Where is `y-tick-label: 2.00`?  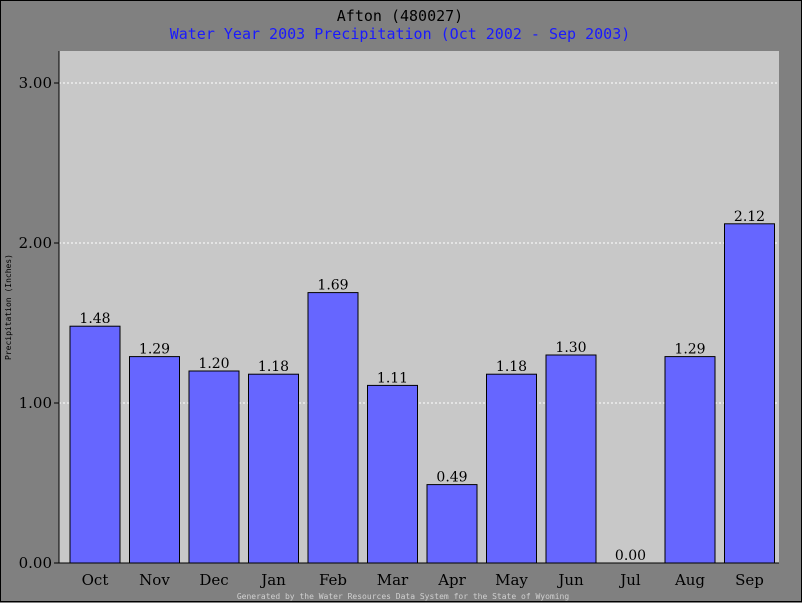
y-tick-label: 2.00 is located at coordinates (35, 243).